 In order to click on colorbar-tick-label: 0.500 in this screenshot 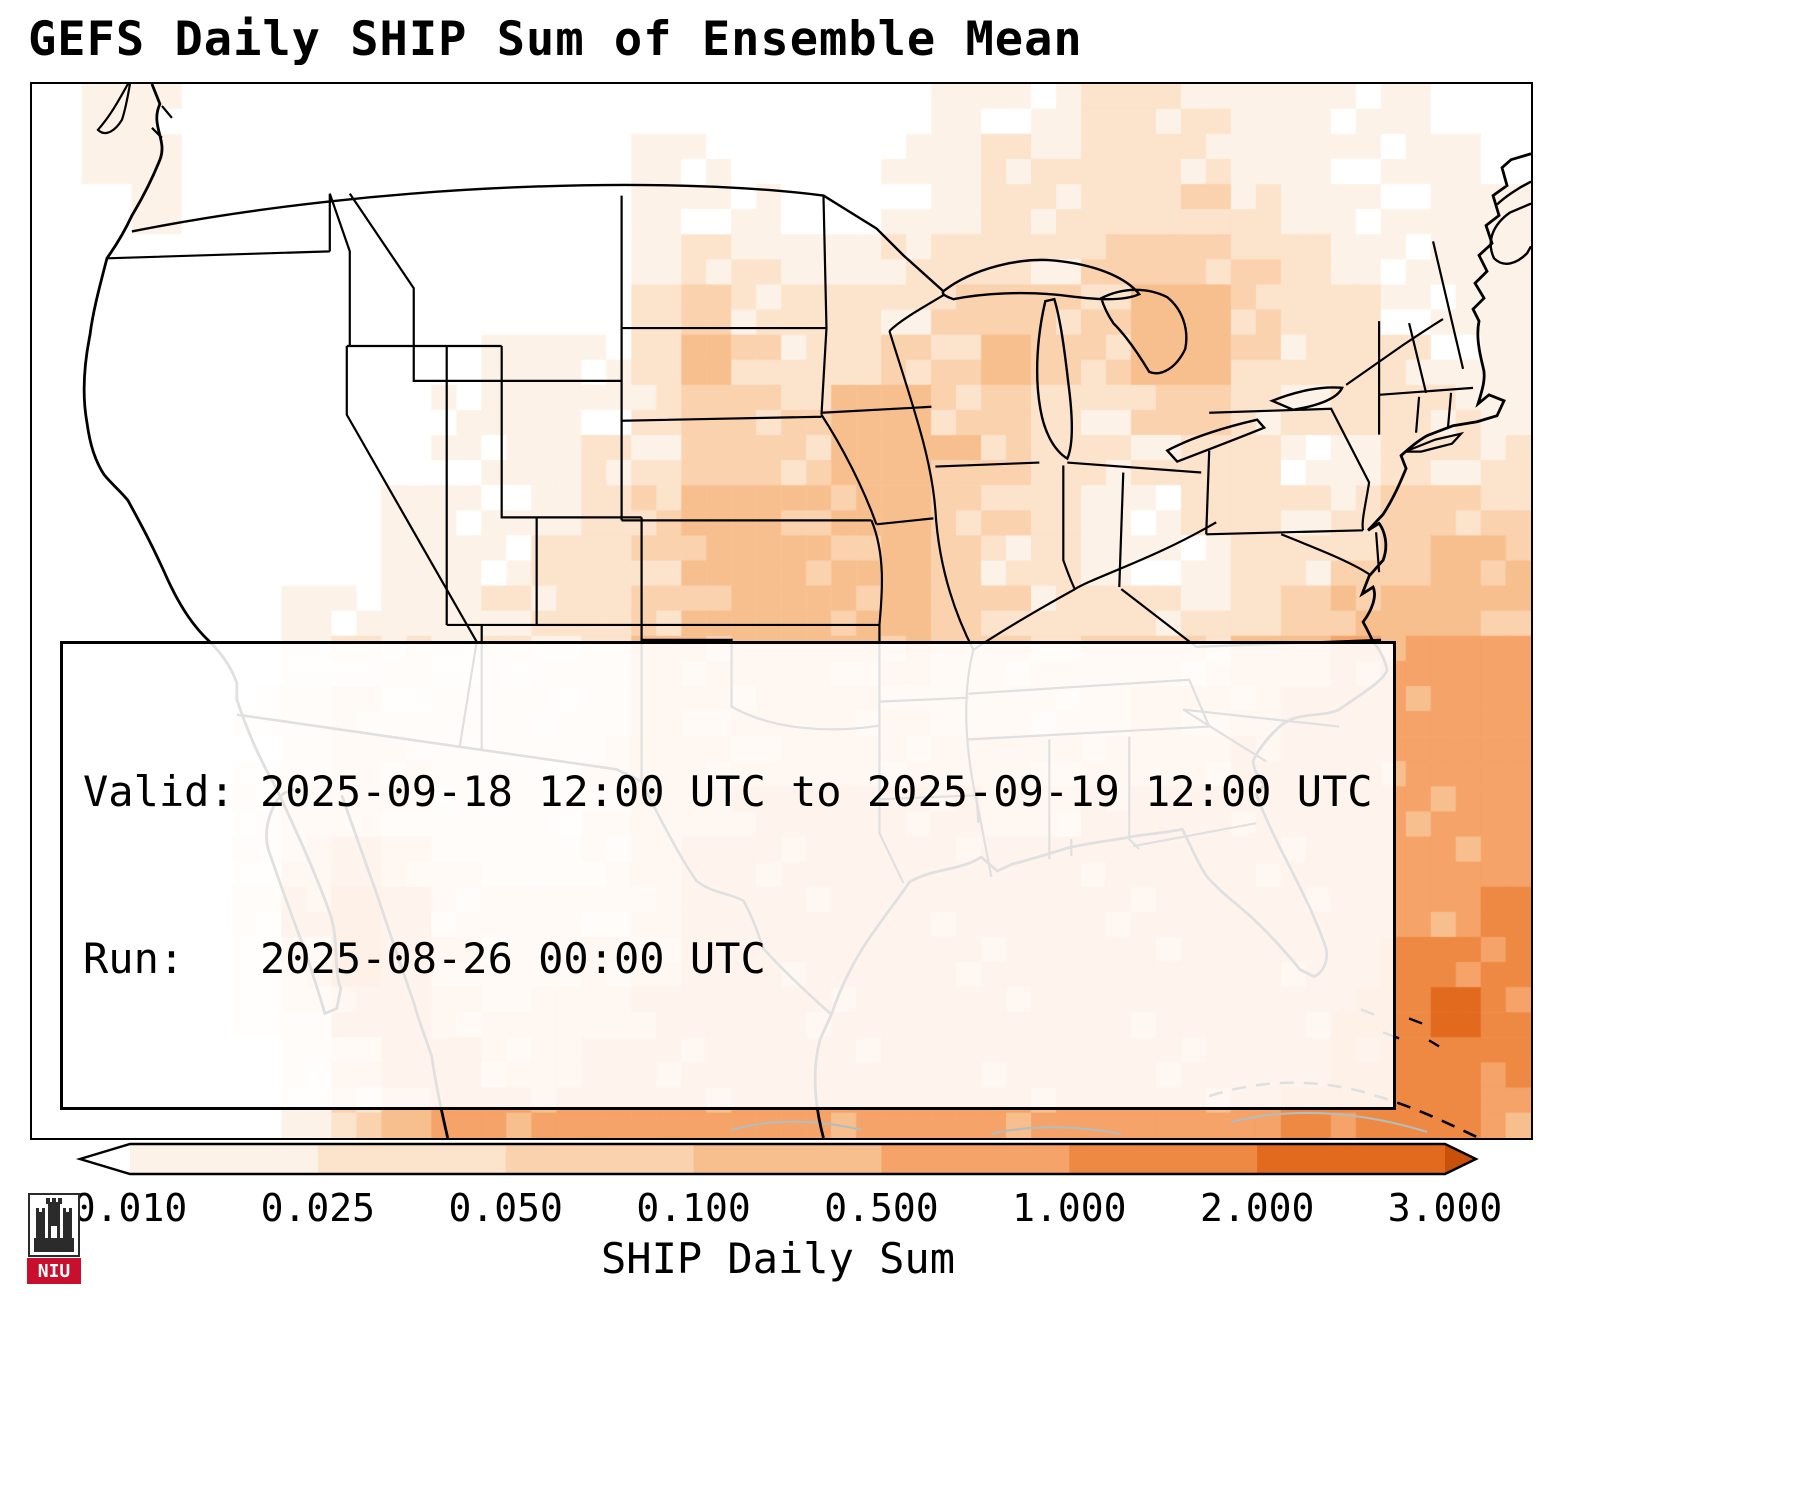, I will do `click(881, 1208)`.